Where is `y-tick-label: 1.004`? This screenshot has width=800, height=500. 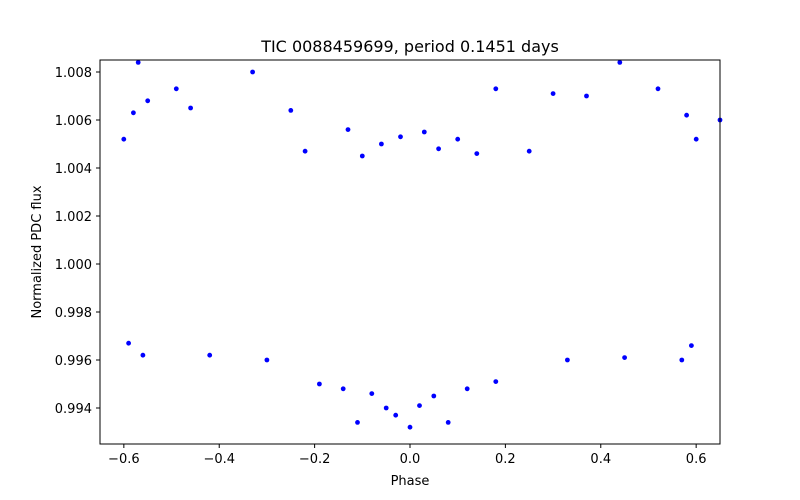
y-tick-label: 1.004 is located at coordinates (73, 169).